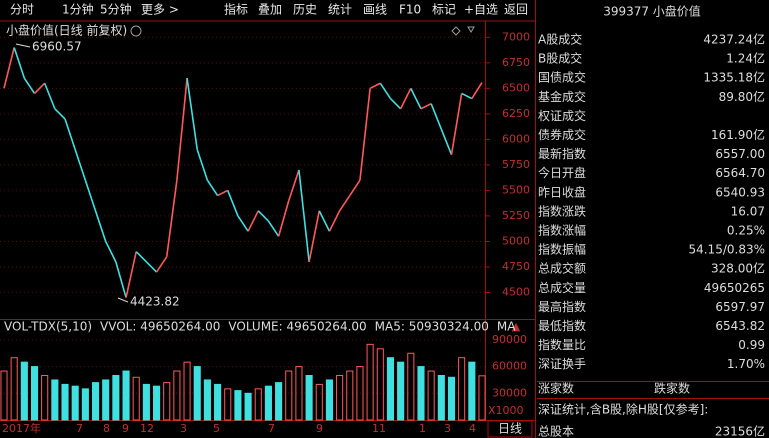  What do you see at coordinates (562, 172) in the screenshot?
I see `row-label: 今日开盘` at bounding box center [562, 172].